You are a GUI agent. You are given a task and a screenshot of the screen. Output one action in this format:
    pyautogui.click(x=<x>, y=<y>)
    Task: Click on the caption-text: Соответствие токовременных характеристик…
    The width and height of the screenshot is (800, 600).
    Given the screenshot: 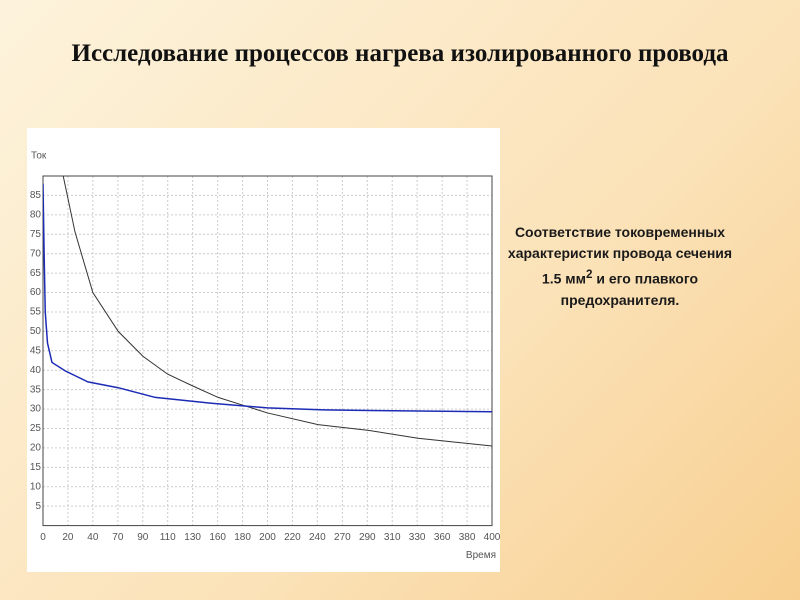 What is the action you would take?
    pyautogui.click(x=620, y=255)
    